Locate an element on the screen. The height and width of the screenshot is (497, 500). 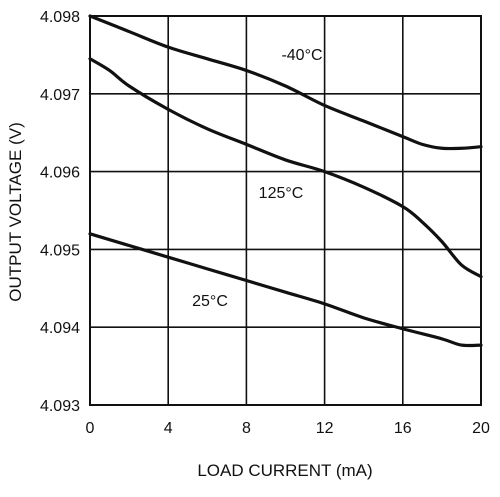
series-annotation: 125°C is located at coordinates (281, 193).